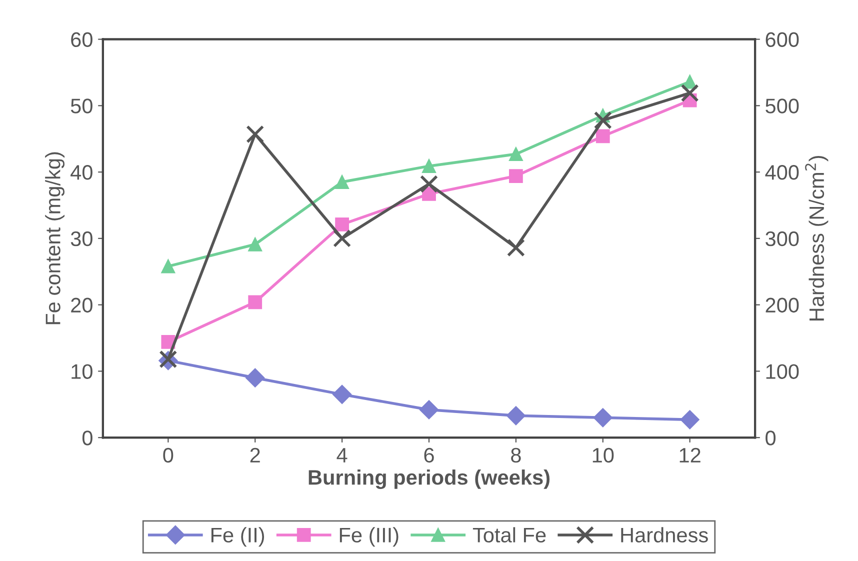  What do you see at coordinates (690, 455) in the screenshot?
I see `x-tick-label: 12` at bounding box center [690, 455].